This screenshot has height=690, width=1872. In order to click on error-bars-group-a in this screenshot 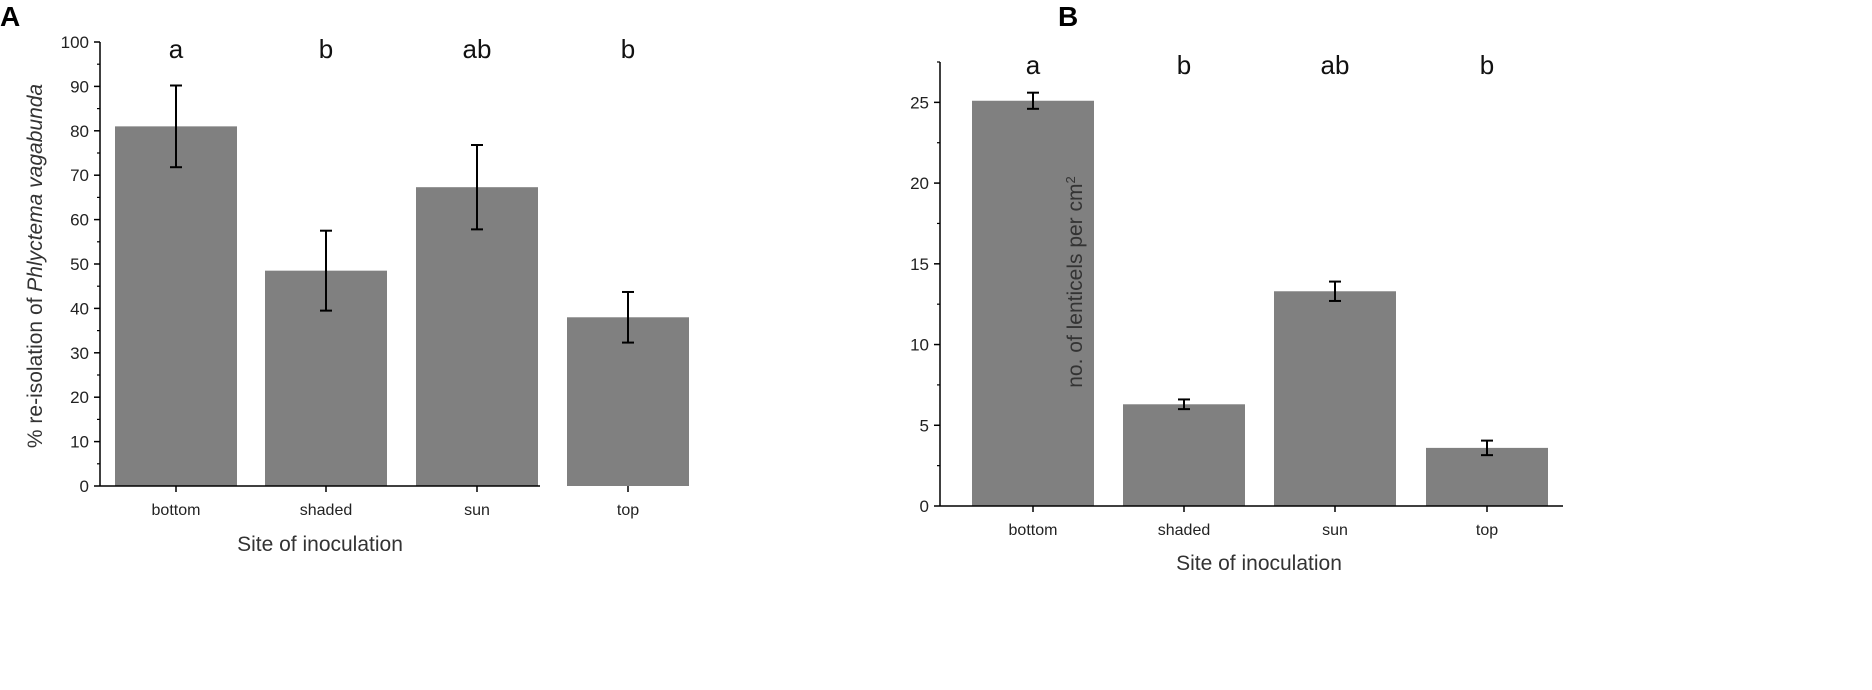, I will do `click(402, 214)`.